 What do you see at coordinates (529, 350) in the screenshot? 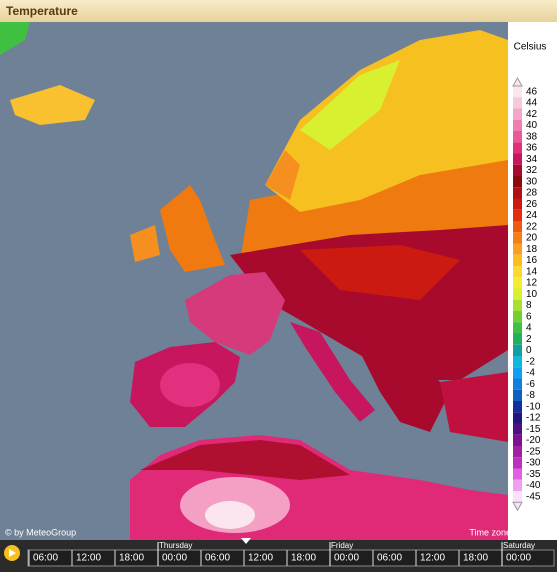
I see `legend-label: 0` at bounding box center [529, 350].